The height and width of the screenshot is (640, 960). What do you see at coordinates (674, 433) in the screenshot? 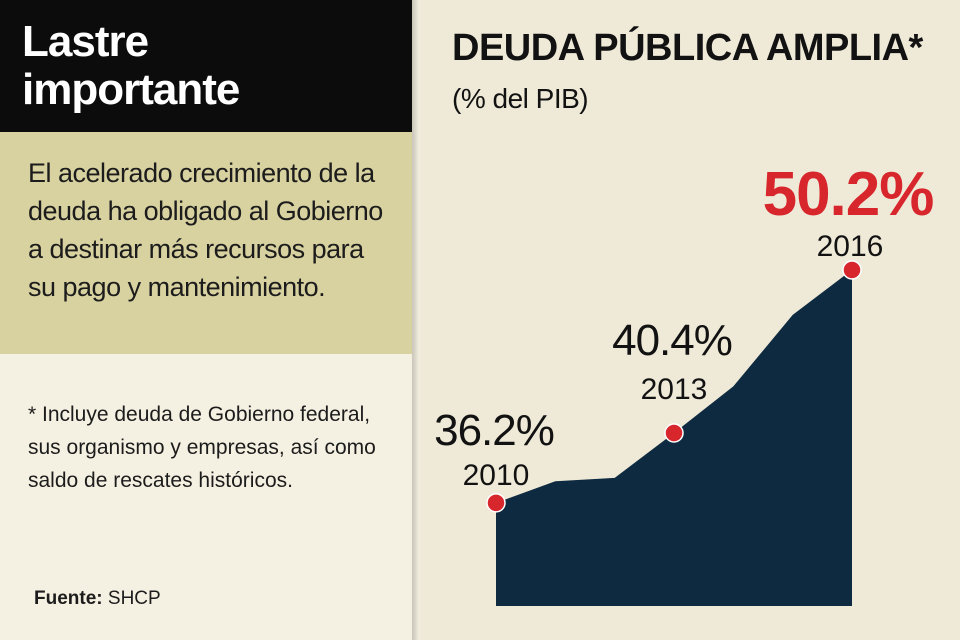
I see `data-point-2013` at bounding box center [674, 433].